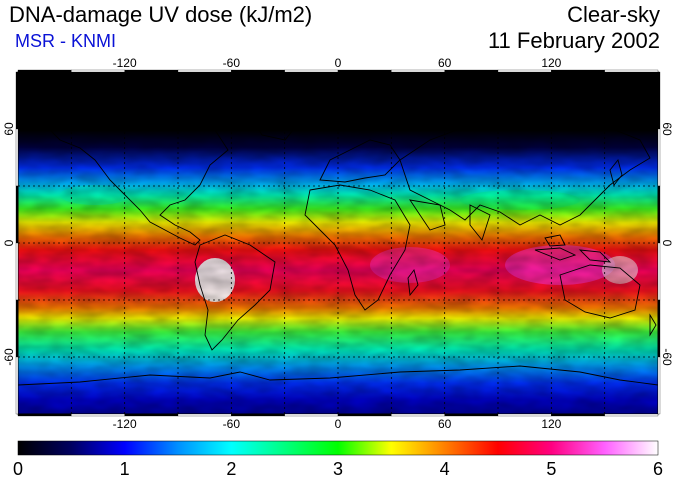 The height and width of the screenshot is (480, 678). I want to click on colorbar-tick-label: 3, so click(338, 469).